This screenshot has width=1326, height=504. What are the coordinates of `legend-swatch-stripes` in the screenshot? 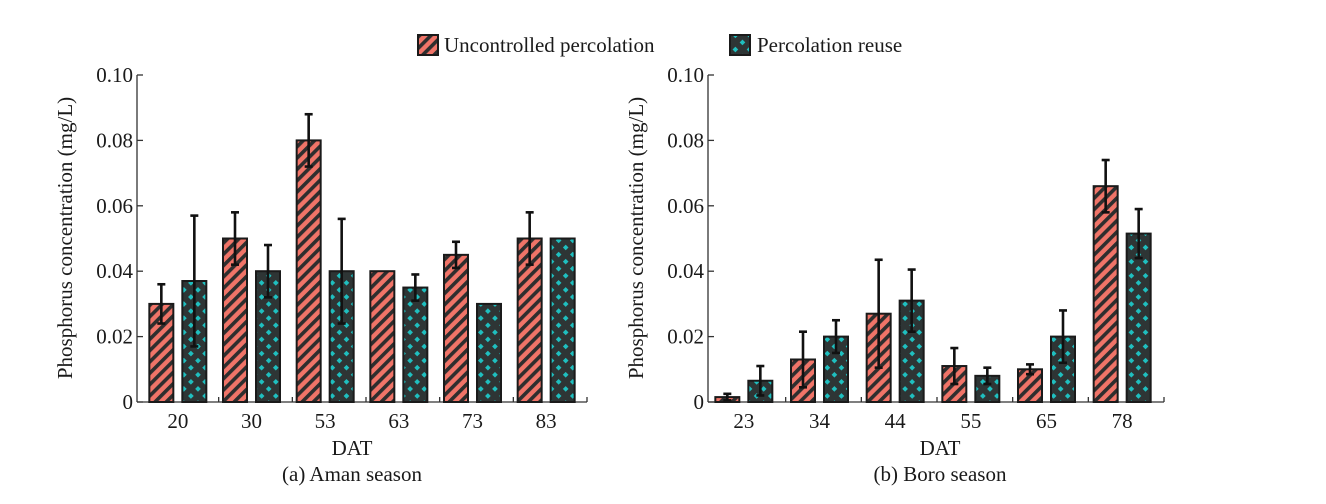 It's located at (428, 45).